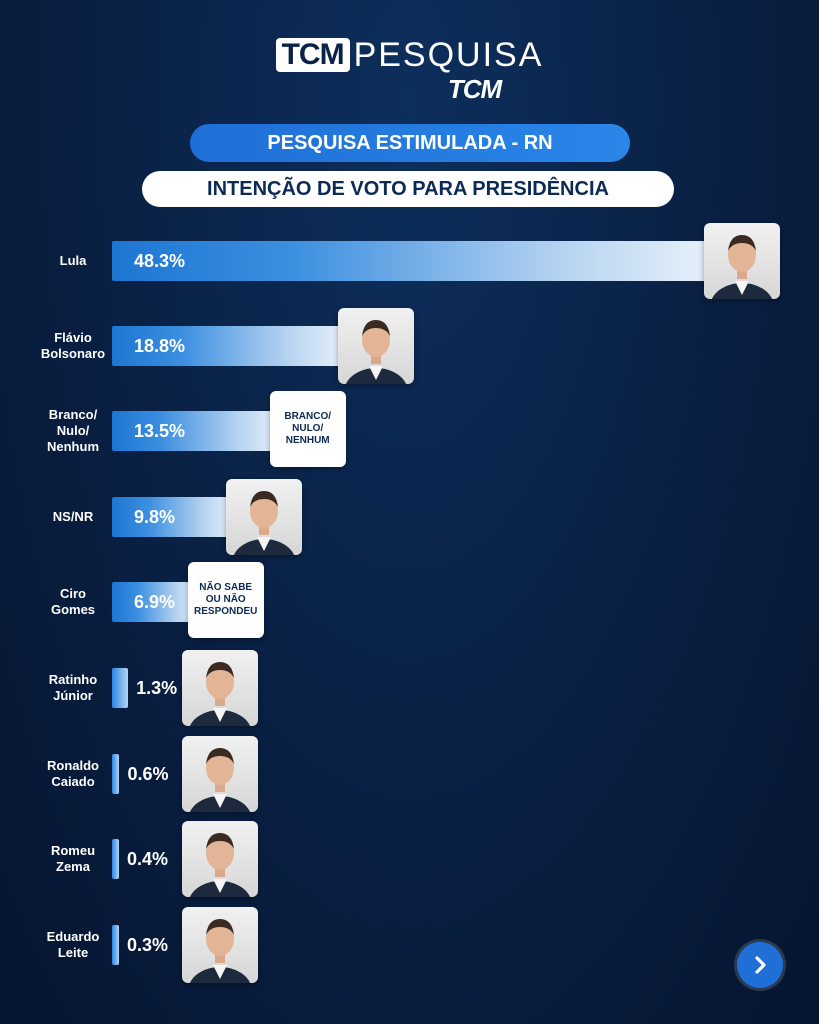 The width and height of the screenshot is (819, 1024). I want to click on category-label: Eduardo Leite, so click(73, 944).